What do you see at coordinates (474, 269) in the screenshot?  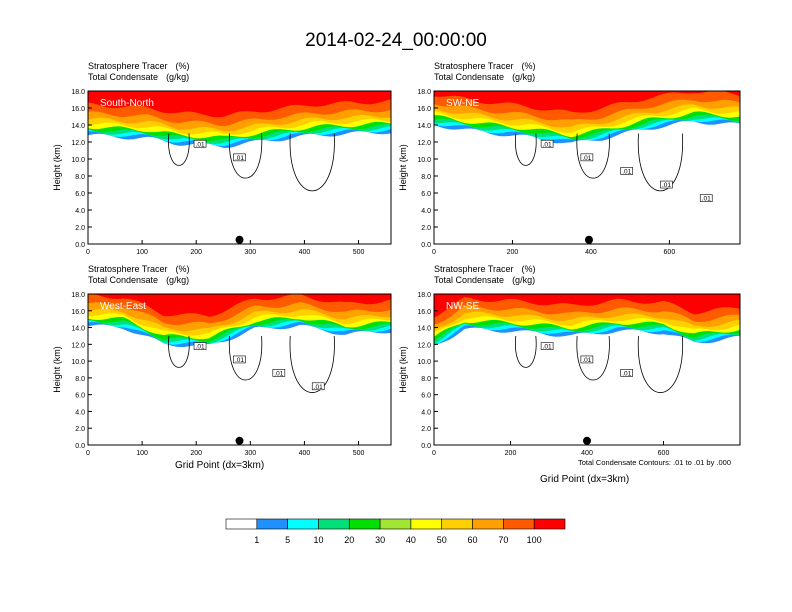 I see `panel-4-variable-1: Stratosphere Tracer` at bounding box center [474, 269].